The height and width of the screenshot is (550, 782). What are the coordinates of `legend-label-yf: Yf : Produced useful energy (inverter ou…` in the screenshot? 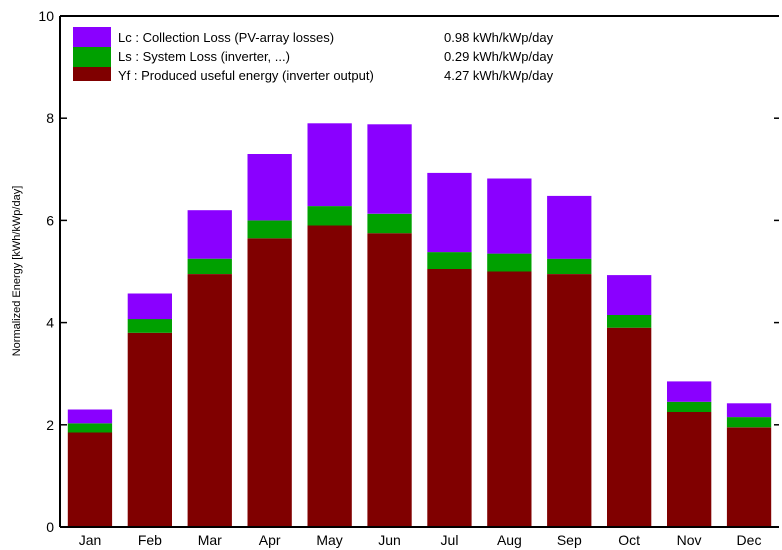 It's located at (246, 75).